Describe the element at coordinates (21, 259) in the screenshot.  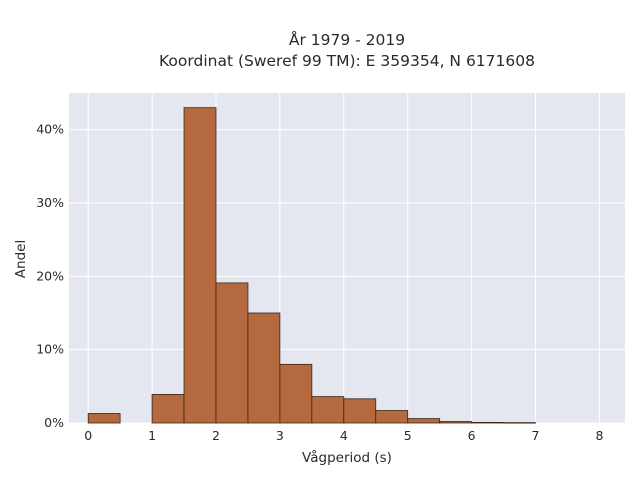
I see `y-axis-label: Andel` at that location.